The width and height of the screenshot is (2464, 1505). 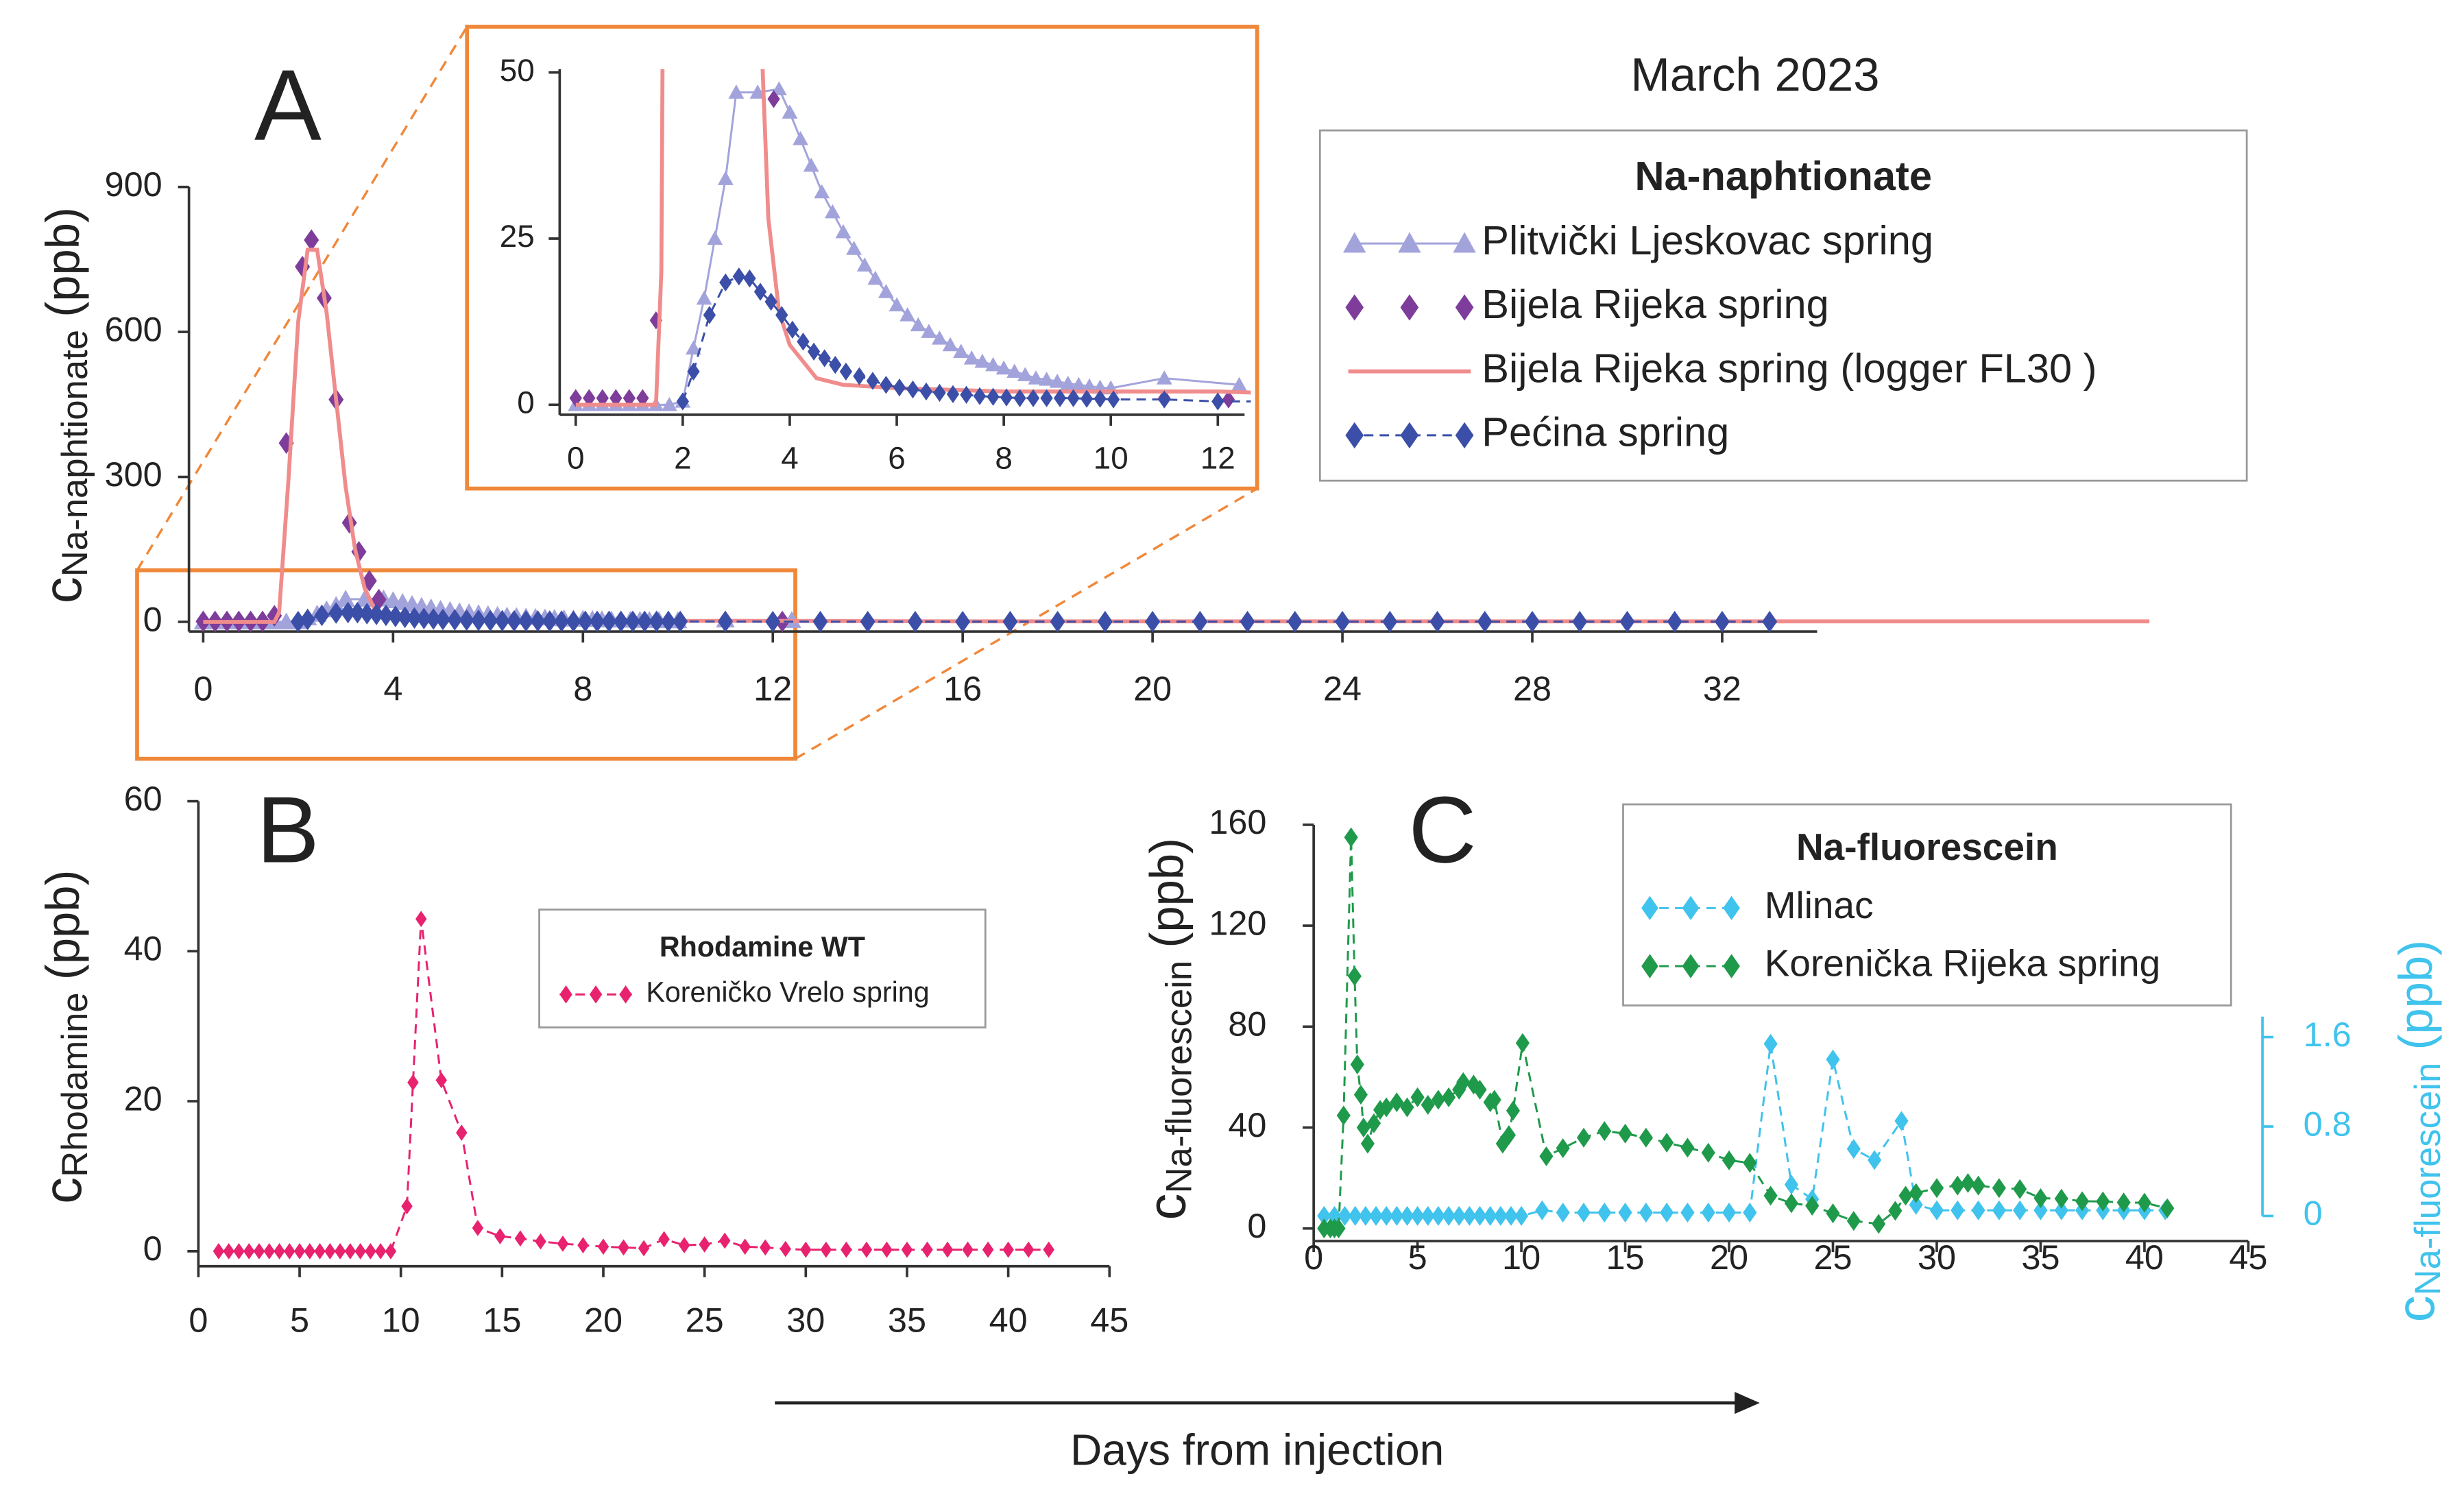 I want to click on x-tick-label: 10, so click(x=401, y=1320).